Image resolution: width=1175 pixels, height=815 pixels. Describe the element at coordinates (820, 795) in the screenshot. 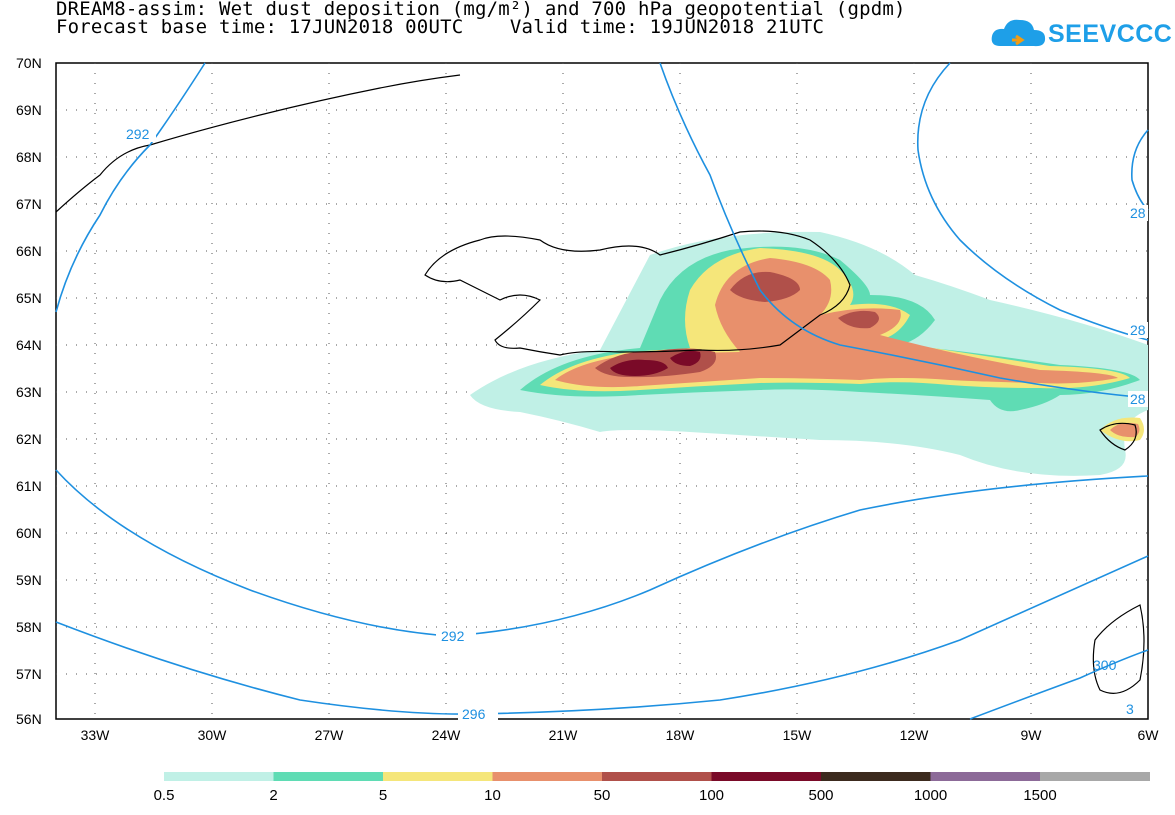

I see `legend-label: 500` at that location.